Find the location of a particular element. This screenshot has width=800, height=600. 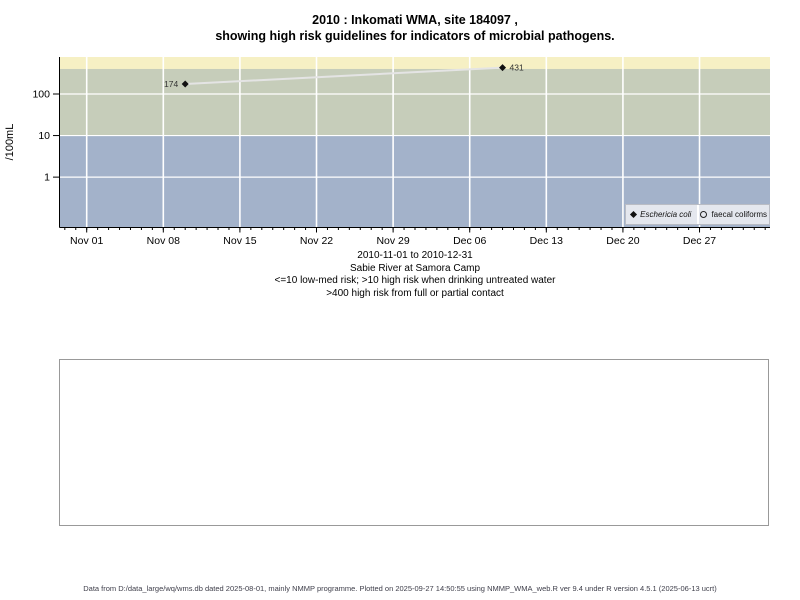

x-tick-label: Dec 20 is located at coordinates (622, 241).